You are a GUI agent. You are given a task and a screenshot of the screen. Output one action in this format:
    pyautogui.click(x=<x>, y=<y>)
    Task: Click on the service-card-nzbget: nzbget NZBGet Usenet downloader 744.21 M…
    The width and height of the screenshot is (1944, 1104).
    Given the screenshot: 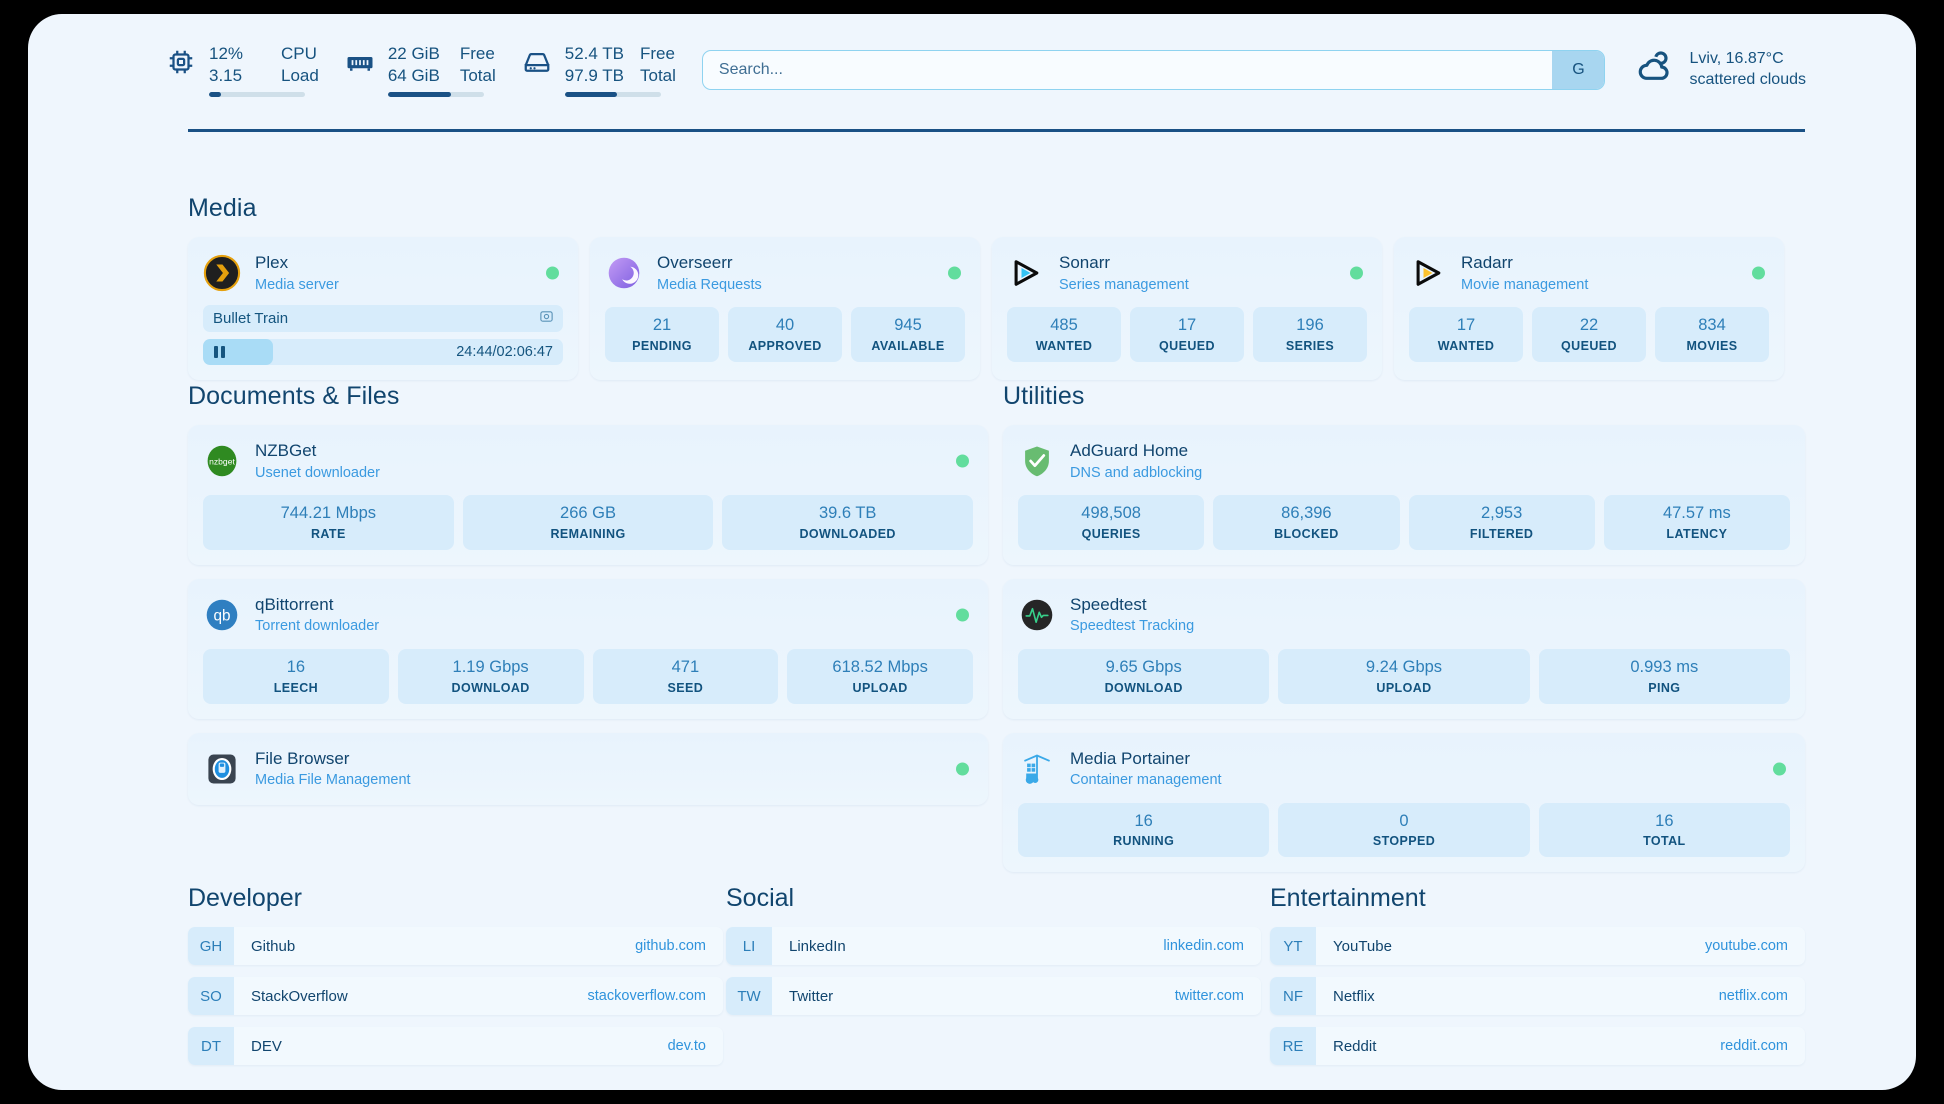 What is the action you would take?
    pyautogui.click(x=588, y=495)
    